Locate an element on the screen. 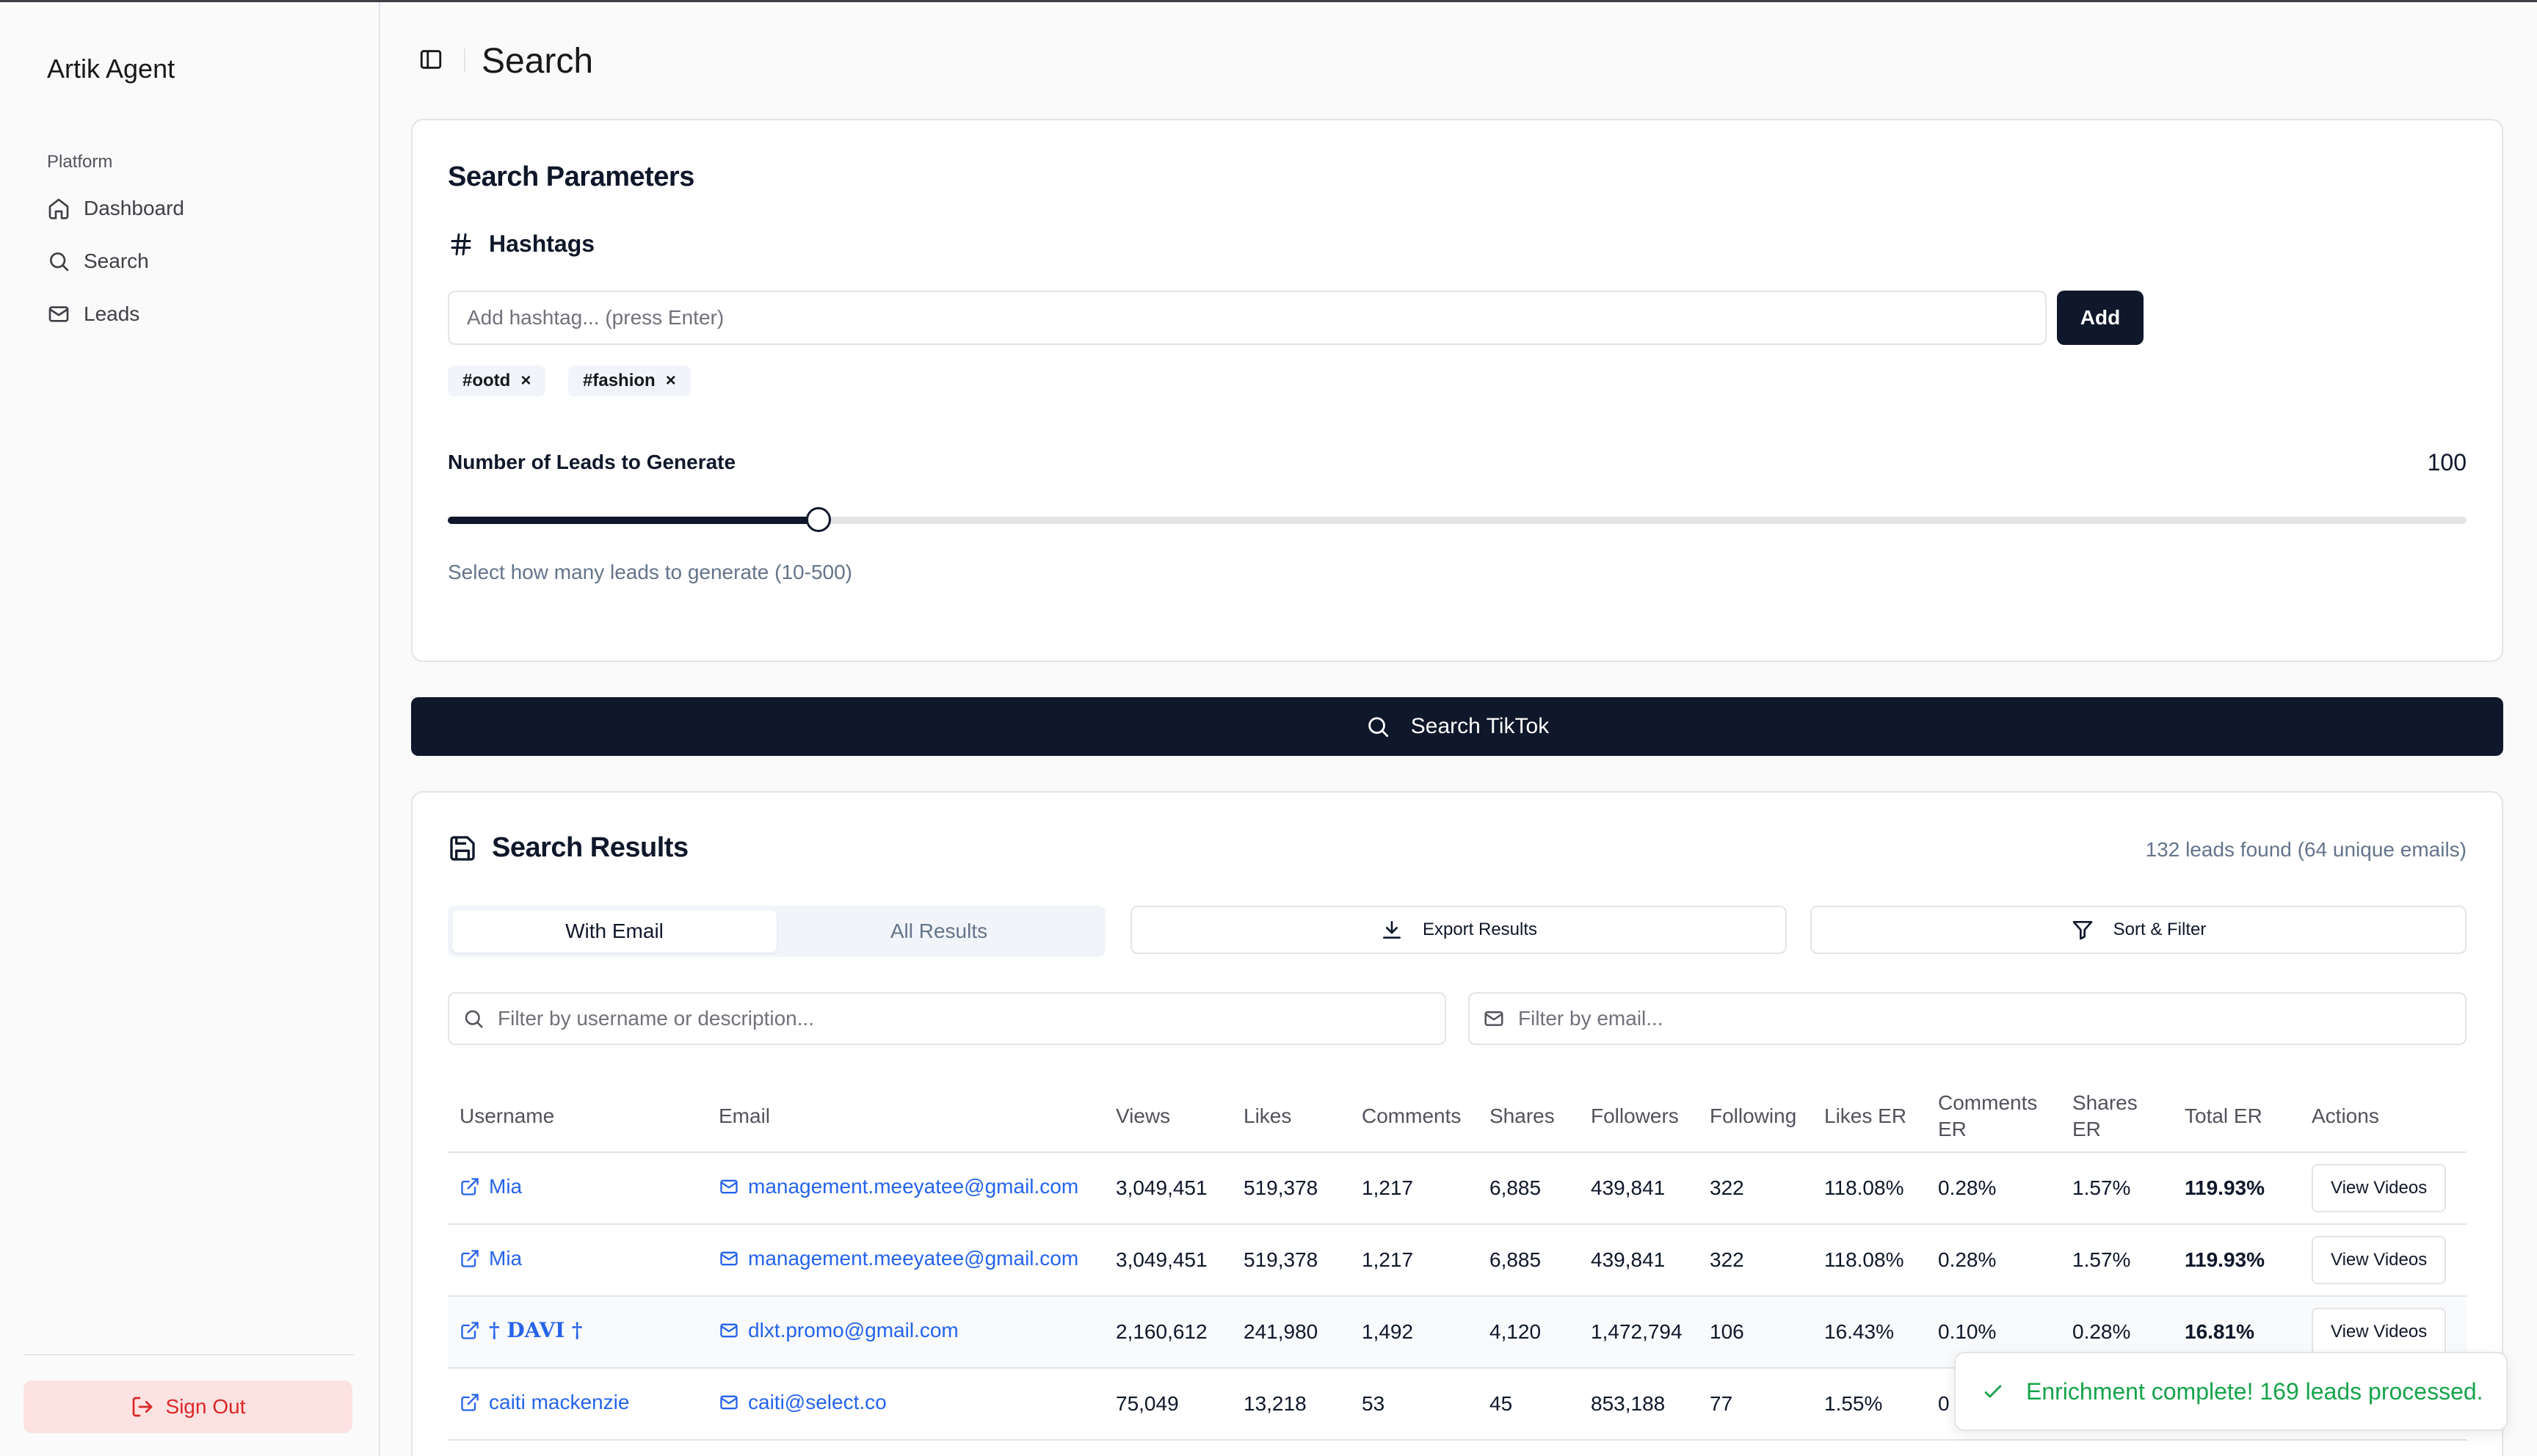  email-text: caiti@select.co is located at coordinates (818, 1401).